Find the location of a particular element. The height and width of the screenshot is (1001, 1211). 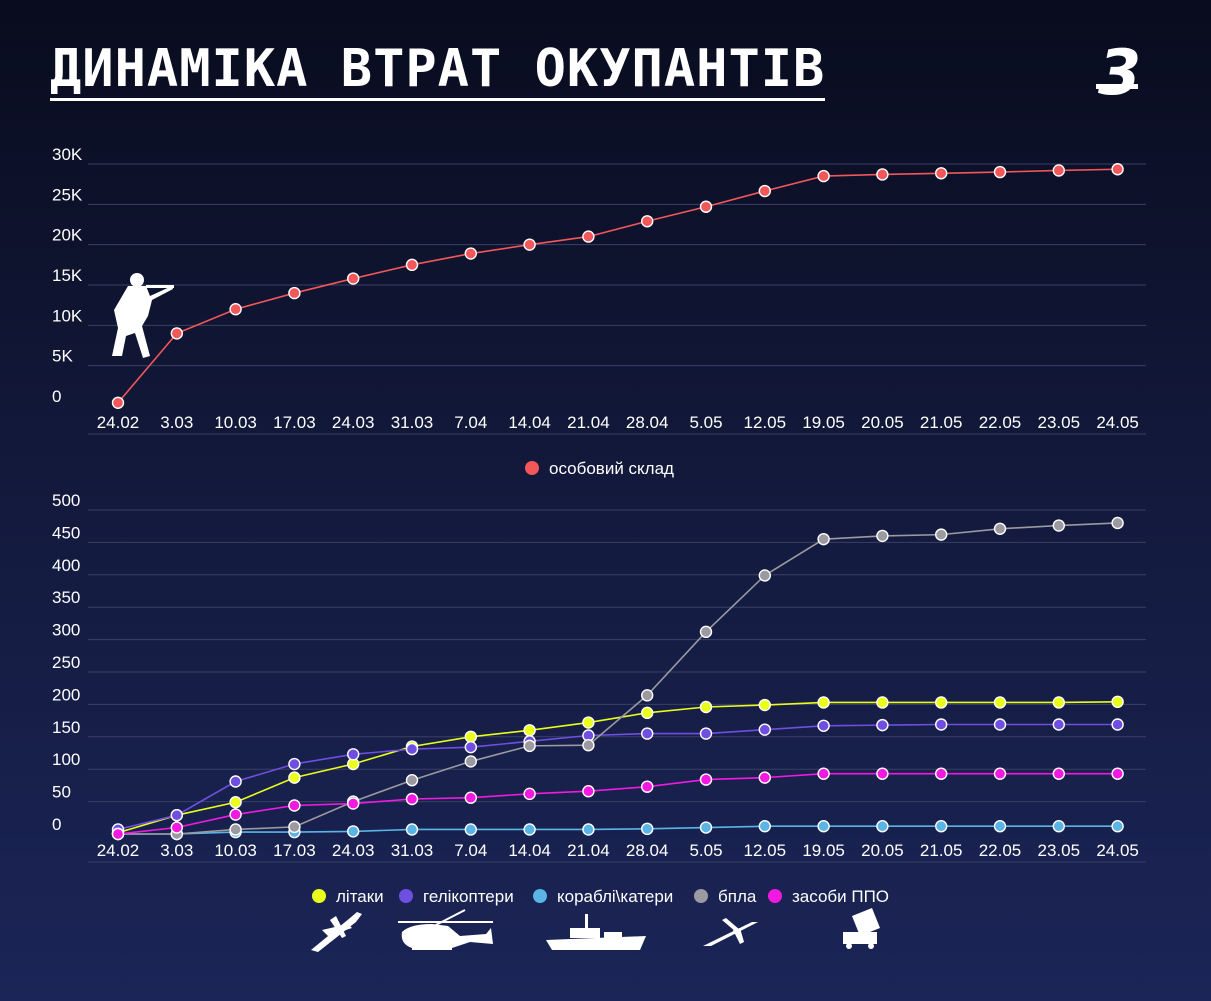

legend-label: кораблі\катери is located at coordinates (615, 896).